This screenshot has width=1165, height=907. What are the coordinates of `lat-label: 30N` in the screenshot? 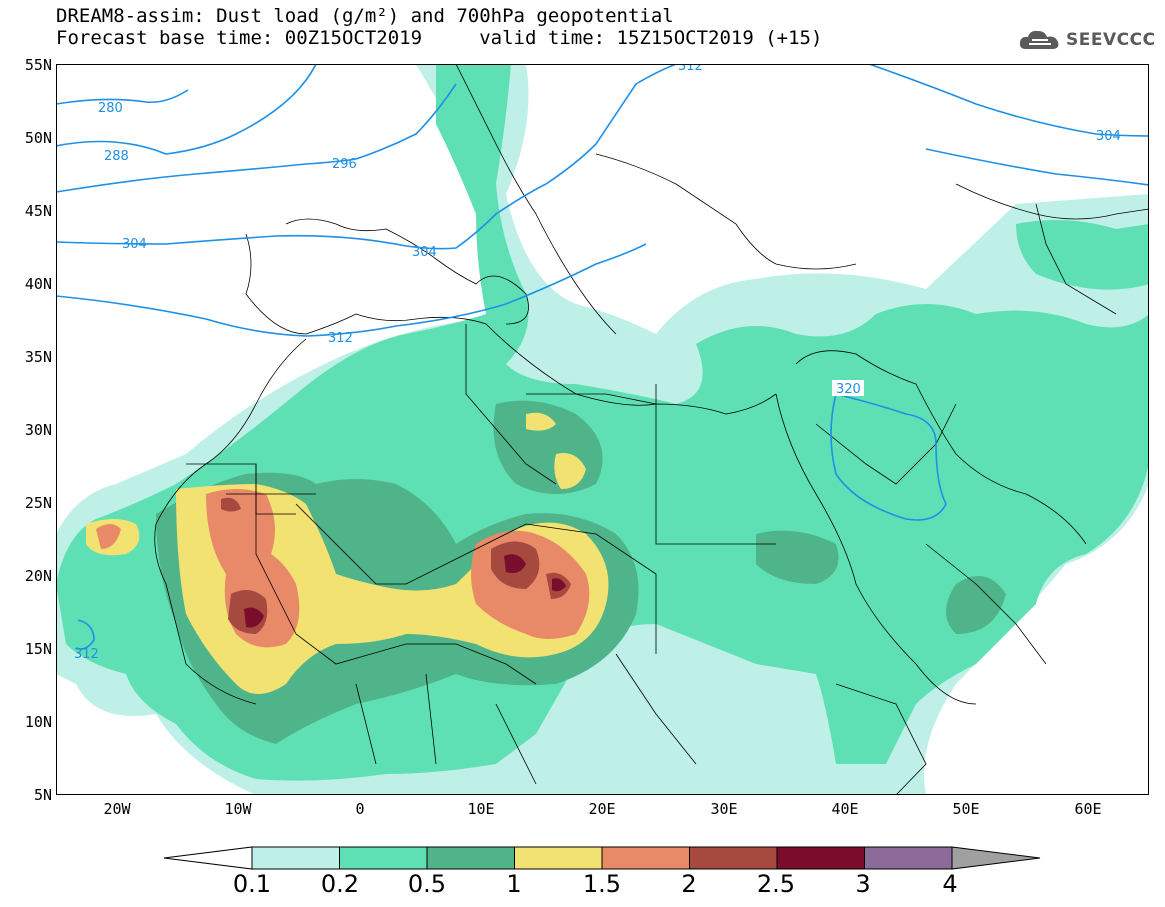 It's located at (38, 430).